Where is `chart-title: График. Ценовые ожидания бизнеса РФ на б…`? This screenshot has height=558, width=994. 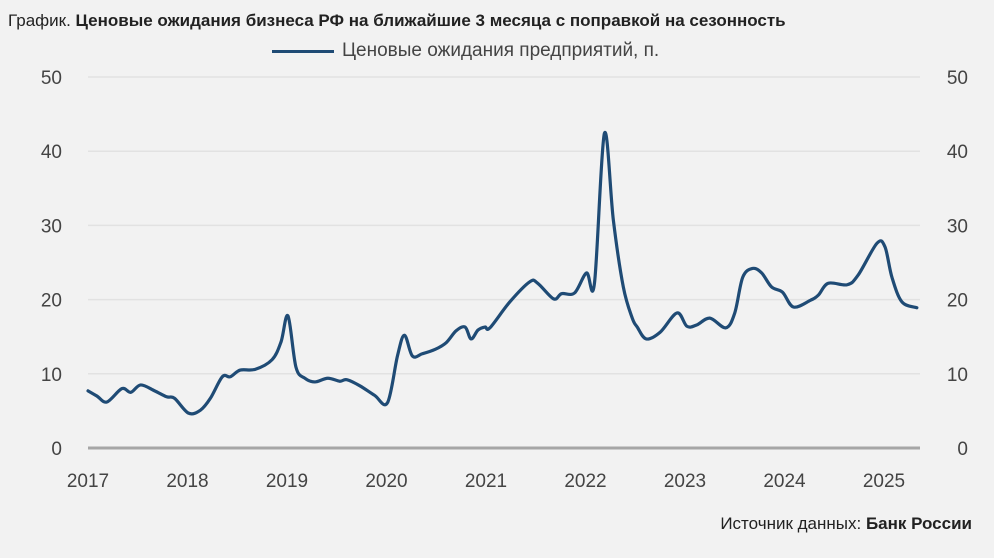 chart-title: График. Ценовые ожидания бизнеса РФ на б… is located at coordinates (397, 21).